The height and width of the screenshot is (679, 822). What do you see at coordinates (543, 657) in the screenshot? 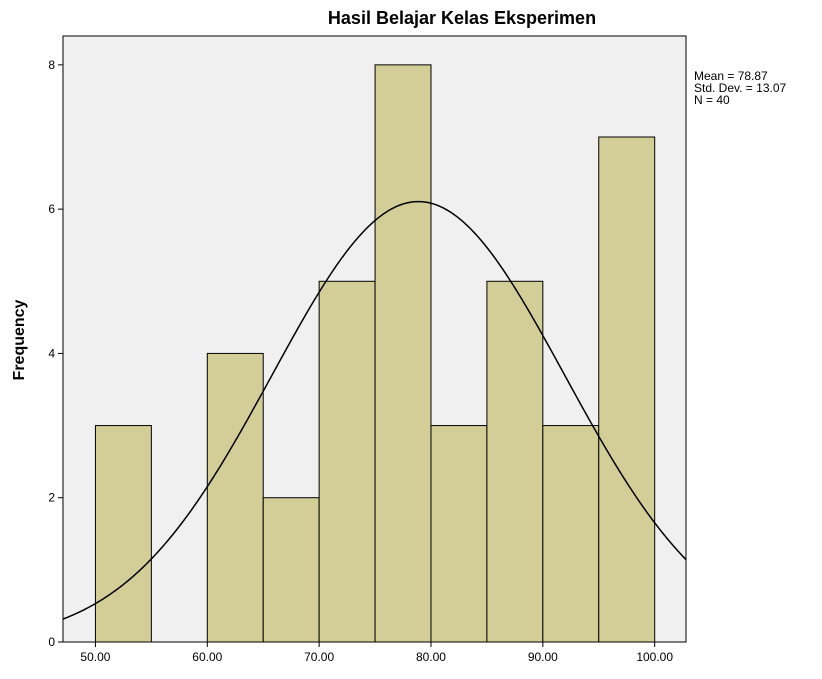
I see `x-tick-label: 90.00` at bounding box center [543, 657].